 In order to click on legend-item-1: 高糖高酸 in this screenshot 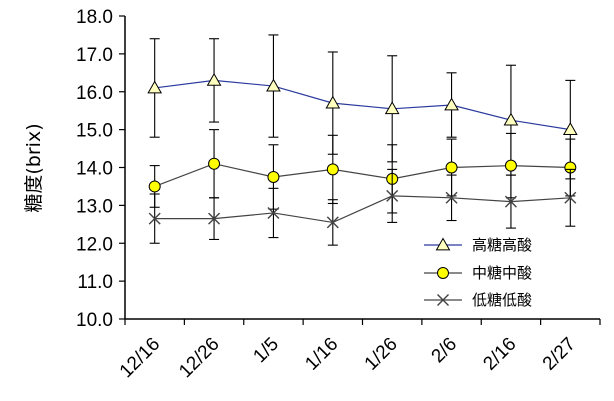, I will do `click(478, 245)`.